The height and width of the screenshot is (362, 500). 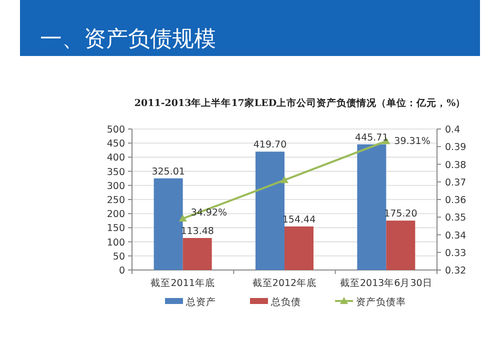 I want to click on y-tick-label: 300, so click(x=115, y=186).